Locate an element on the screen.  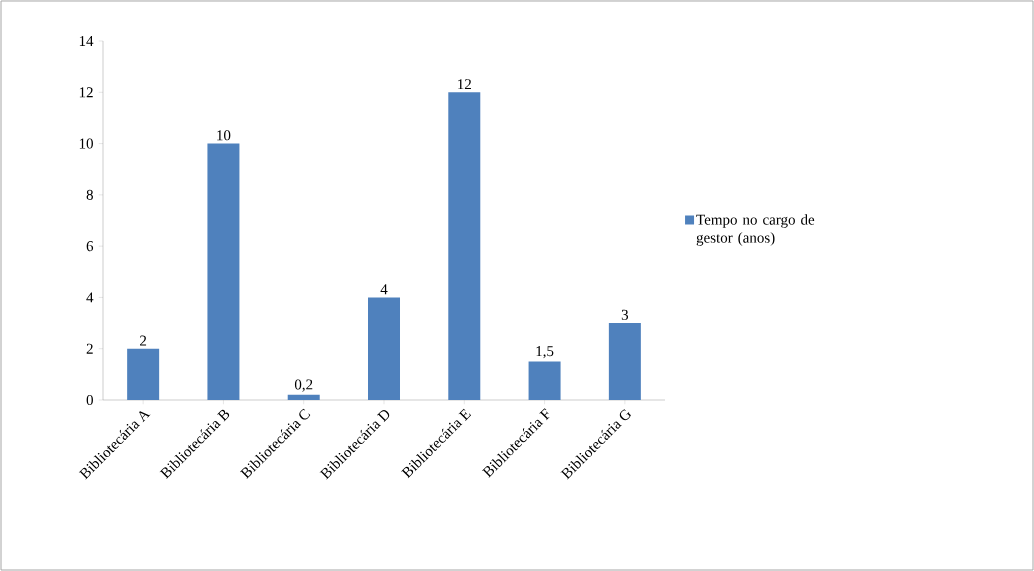
y-tick-label: 4 is located at coordinates (90, 297).